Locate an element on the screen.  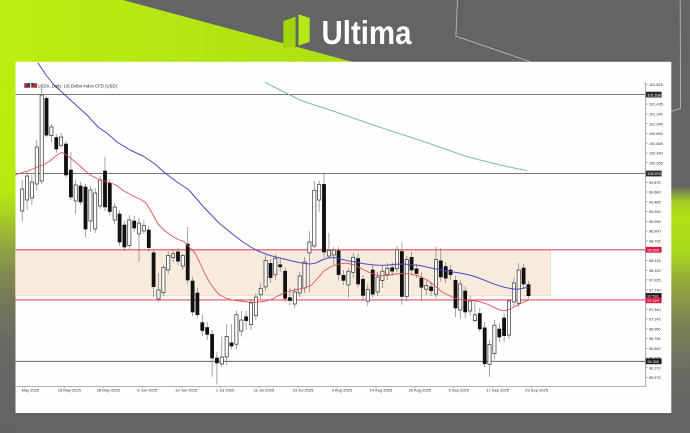
svg-text: 101.825 is located at coordinates (656, 85).